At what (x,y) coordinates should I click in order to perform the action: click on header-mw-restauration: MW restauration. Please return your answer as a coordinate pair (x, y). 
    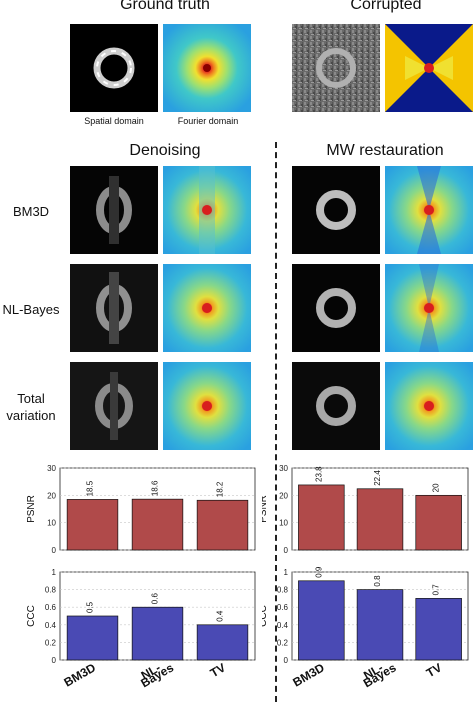
    Looking at the image, I should click on (385, 150).